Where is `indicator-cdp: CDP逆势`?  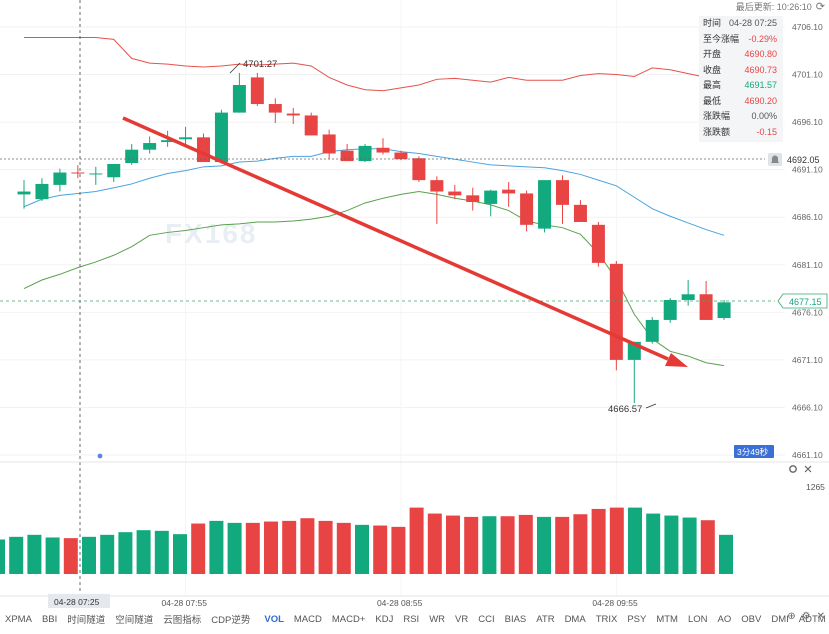
indicator-cdp: CDP逆势 is located at coordinates (231, 620).